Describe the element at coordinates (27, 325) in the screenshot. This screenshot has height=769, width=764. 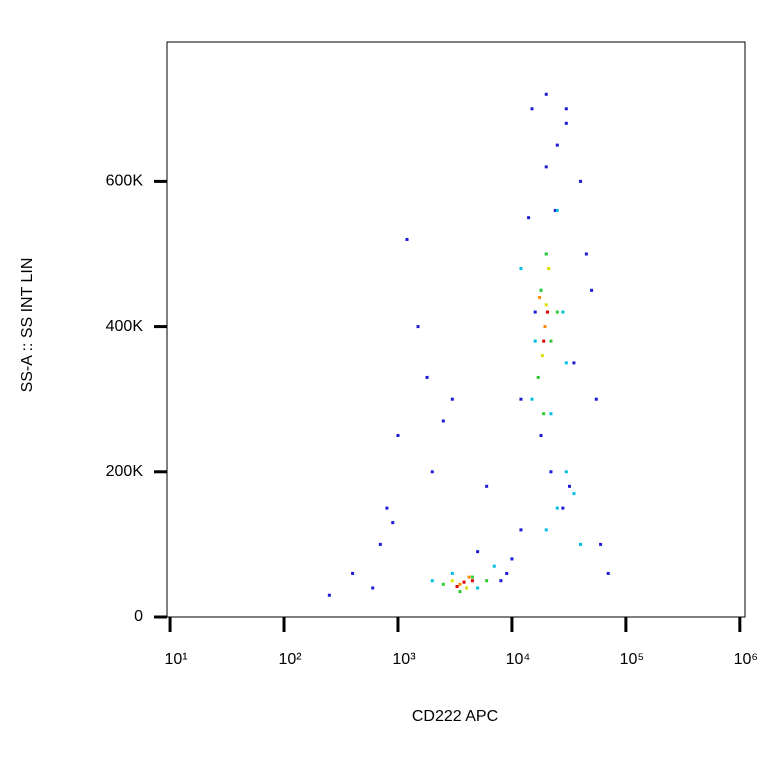
I see `y-axis-title: SS-A :: SS INT LIN` at that location.